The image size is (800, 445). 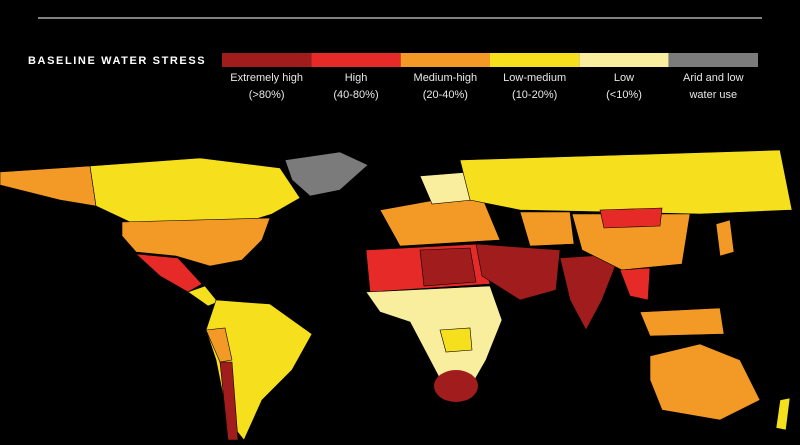 I want to click on legend-label: Low-medium, so click(x=534, y=78).